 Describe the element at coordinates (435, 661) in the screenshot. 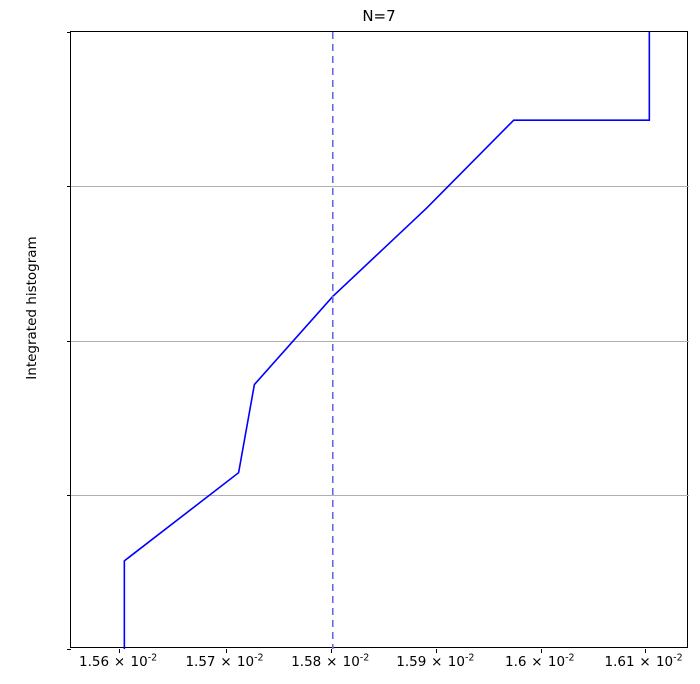

I see `x-tick-label: 1.59 × 10-2` at that location.